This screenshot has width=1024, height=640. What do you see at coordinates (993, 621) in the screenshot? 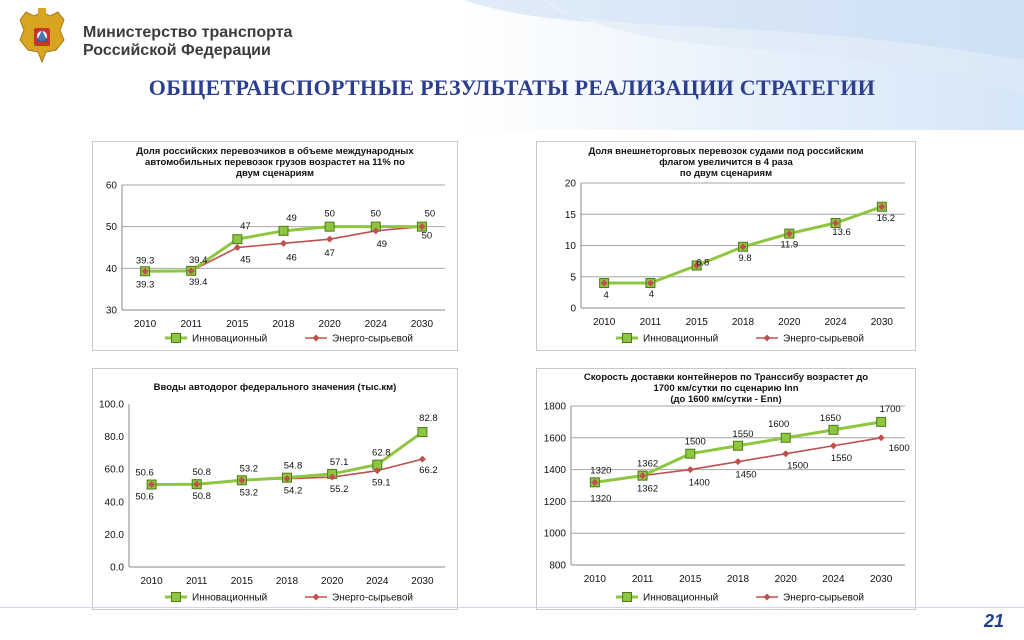
I see `page-number: 21` at bounding box center [993, 621].